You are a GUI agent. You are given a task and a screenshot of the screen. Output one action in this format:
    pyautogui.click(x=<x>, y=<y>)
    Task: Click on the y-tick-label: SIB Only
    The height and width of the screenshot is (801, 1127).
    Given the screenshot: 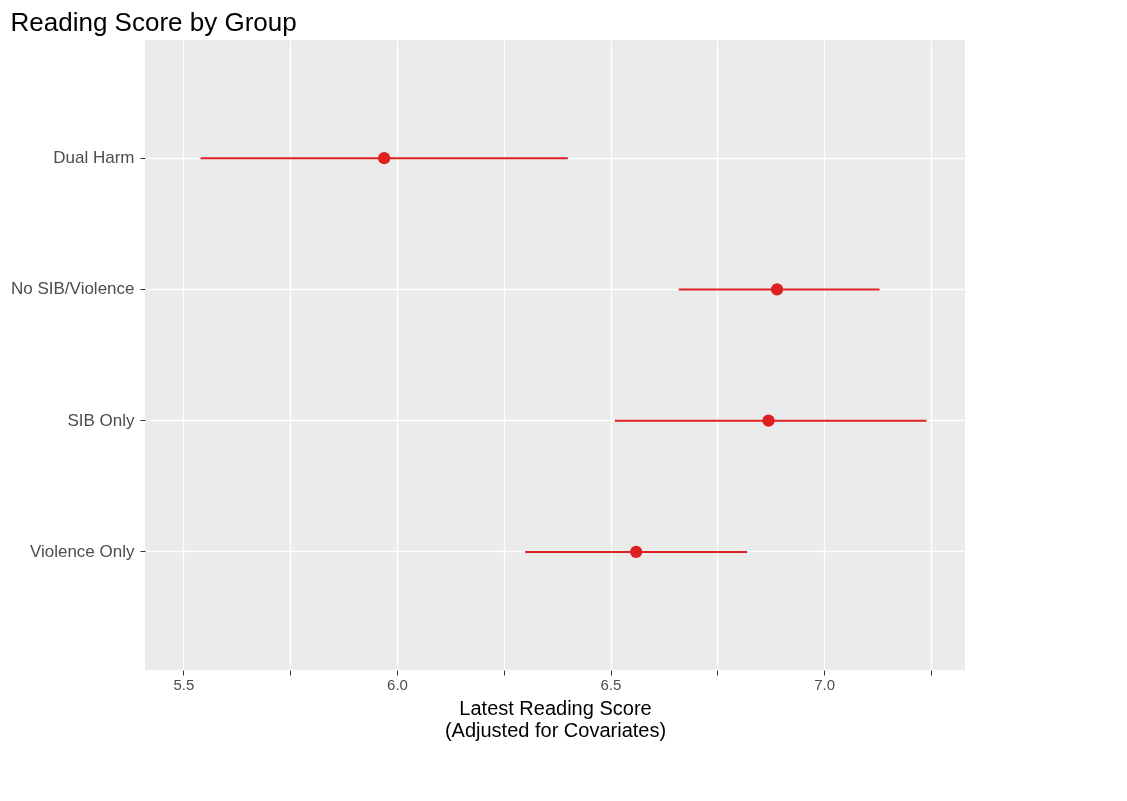 What is the action you would take?
    pyautogui.click(x=101, y=420)
    